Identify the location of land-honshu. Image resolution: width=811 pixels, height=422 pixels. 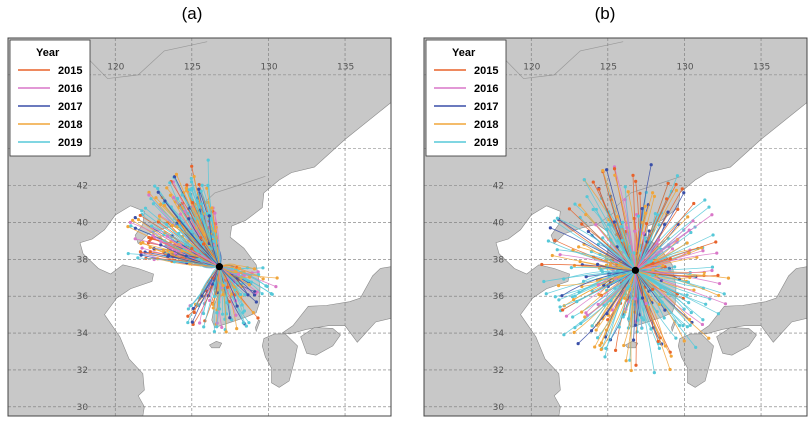
(752, 304).